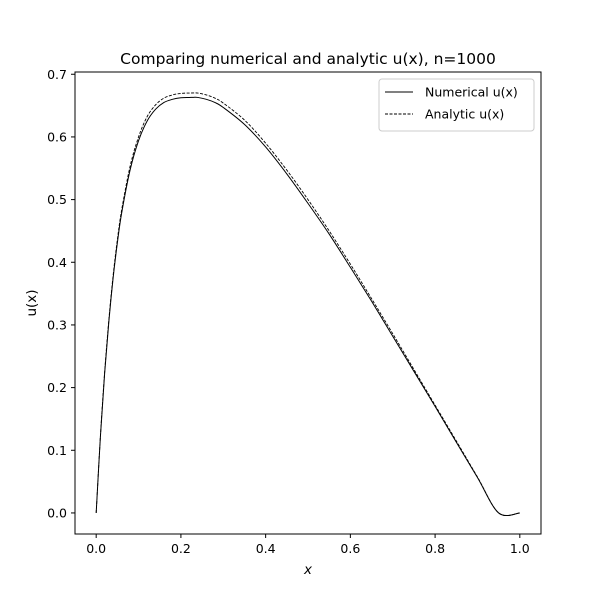 This screenshot has height=600, width=600. What do you see at coordinates (308, 570) in the screenshot?
I see `x-axis-label: x` at bounding box center [308, 570].